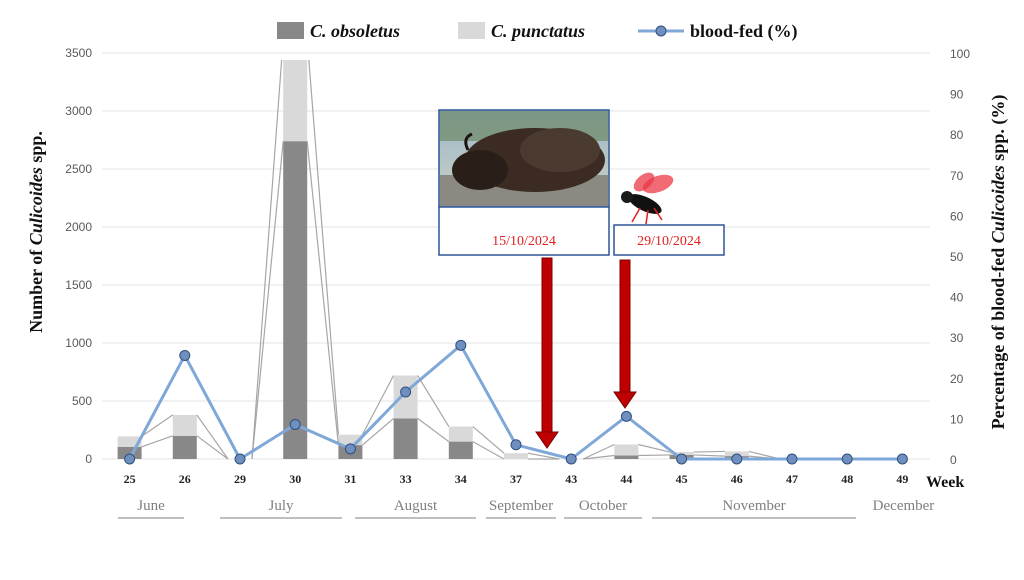 This screenshot has height=580, width=1024. What do you see at coordinates (957, 419) in the screenshot?
I see `right-tick-label: 10` at bounding box center [957, 419].